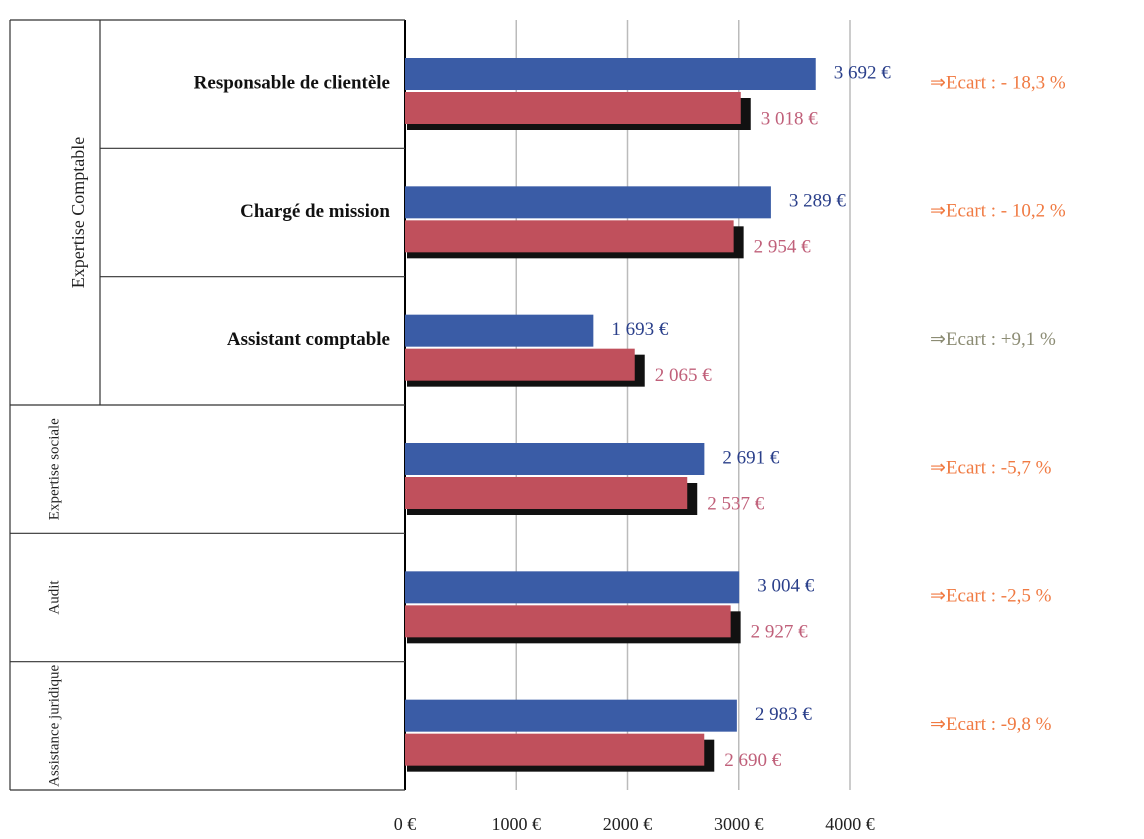  Describe the element at coordinates (628, 824) in the screenshot. I see `x-tick-label: 2000 €` at that location.